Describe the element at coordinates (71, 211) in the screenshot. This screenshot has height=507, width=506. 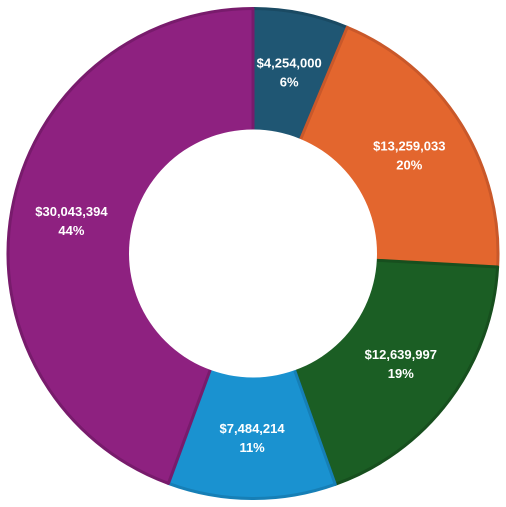
I see `slice-value-label-4: $30,043,394` at that location.